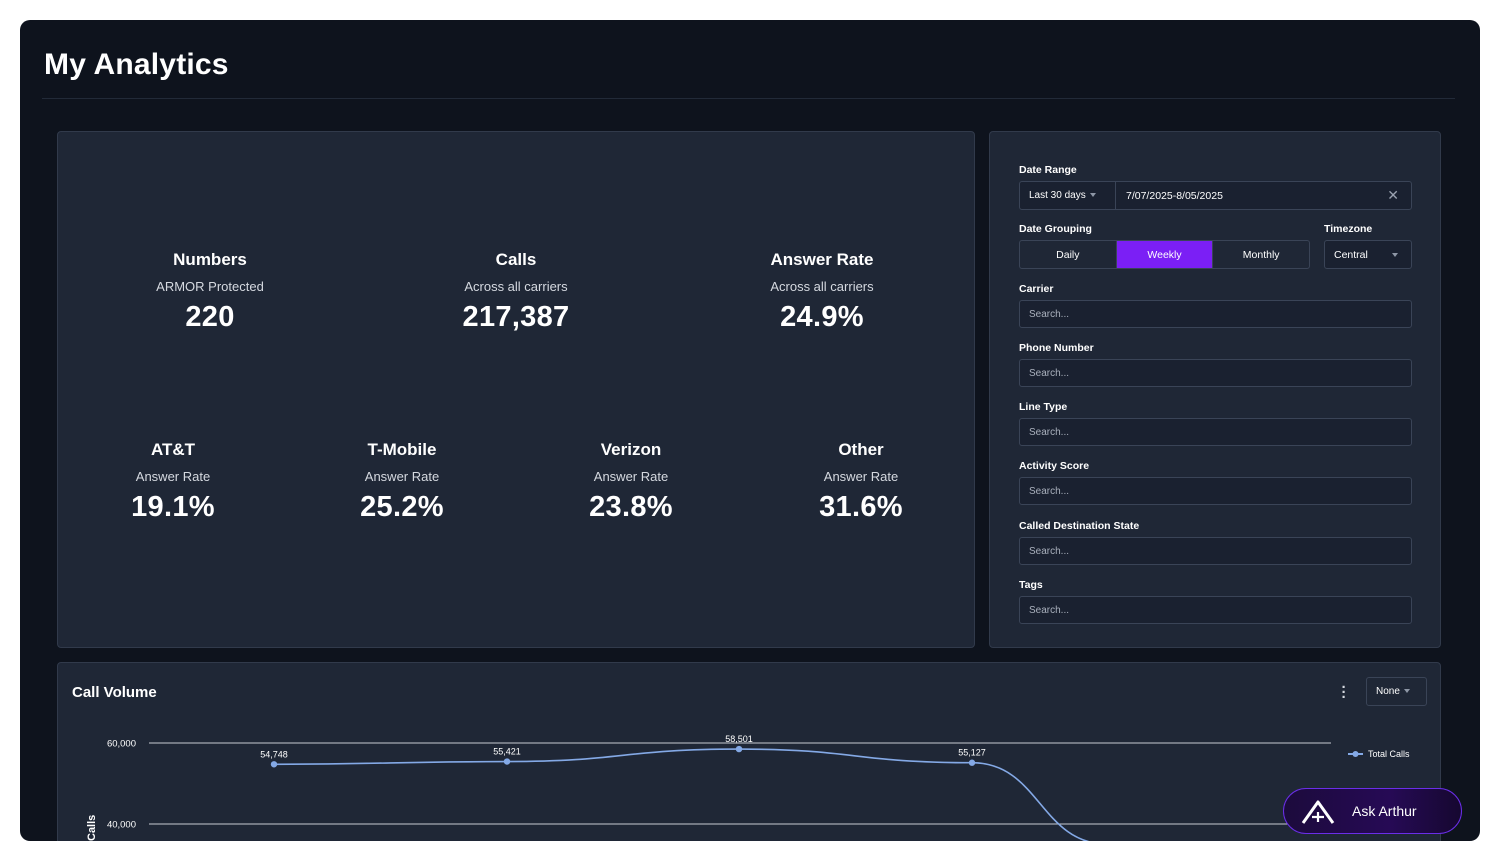 This screenshot has height=861, width=1500. What do you see at coordinates (1057, 195) in the screenshot?
I see `date-range-preset-value: Last 30 days` at bounding box center [1057, 195].